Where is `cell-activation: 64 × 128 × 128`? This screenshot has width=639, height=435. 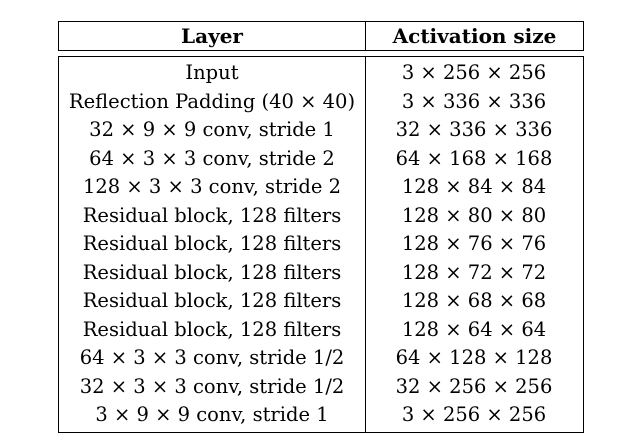 cell-activation: 64 × 128 × 128 is located at coordinates (474, 357).